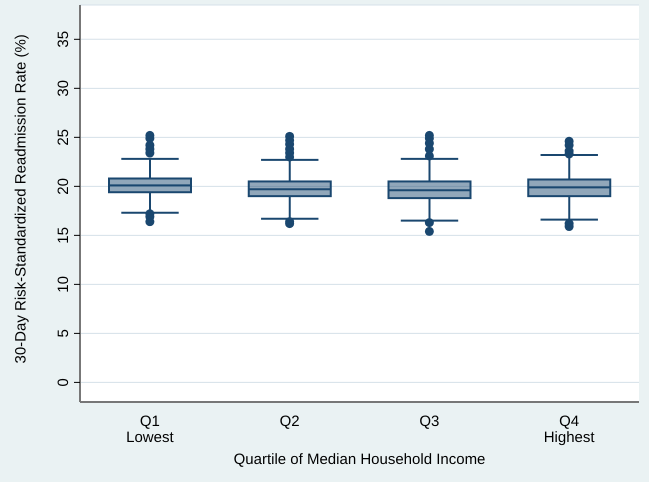 The width and height of the screenshot is (649, 482). Describe the element at coordinates (63, 137) in the screenshot. I see `y-tick-label: 25` at that location.